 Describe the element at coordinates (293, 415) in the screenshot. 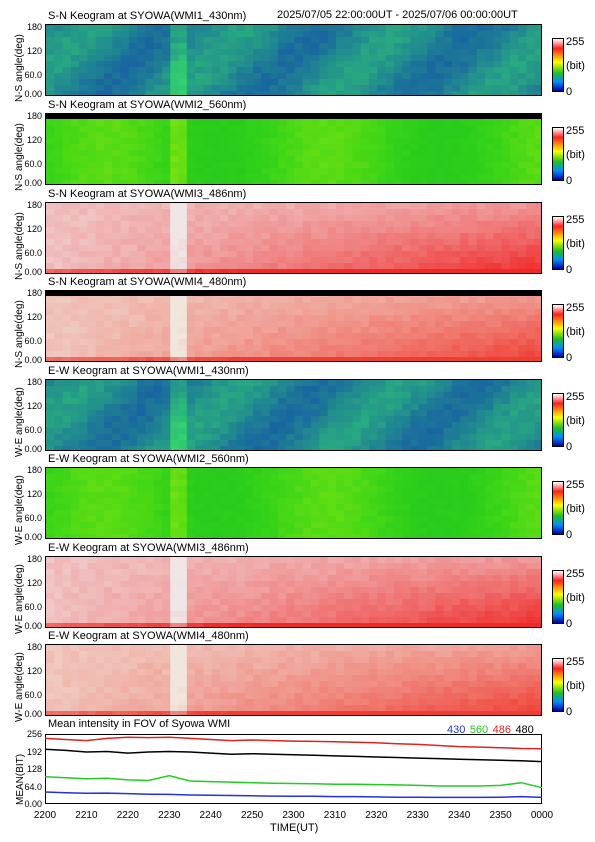

I see `keogram-image` at that location.